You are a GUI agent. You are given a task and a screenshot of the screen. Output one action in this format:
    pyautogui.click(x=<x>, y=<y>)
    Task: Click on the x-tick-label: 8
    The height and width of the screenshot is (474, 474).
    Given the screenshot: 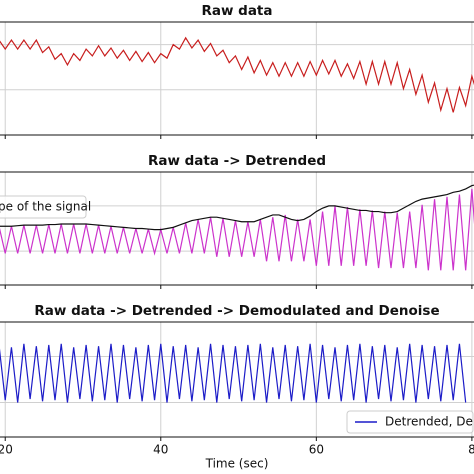 What is the action you would take?
    pyautogui.click(x=471, y=450)
    